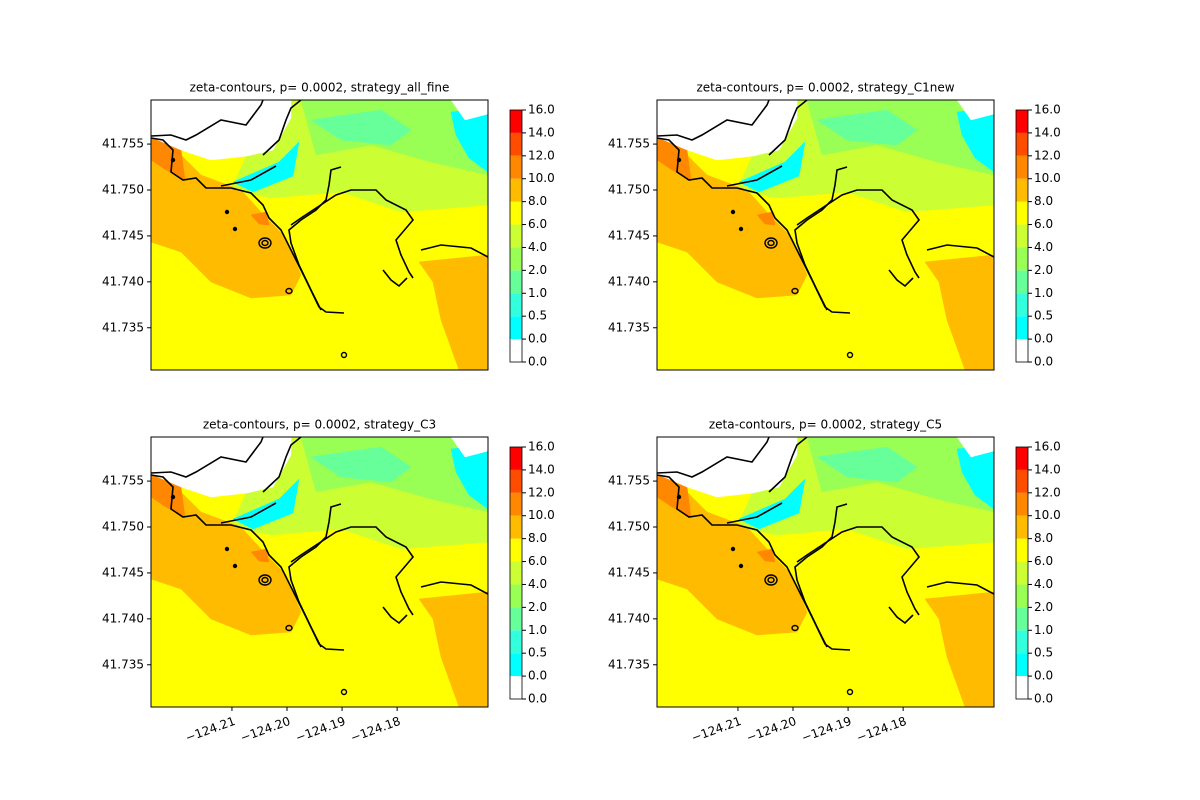  What do you see at coordinates (319, 425) in the screenshot?
I see `subplot-title: zeta-contours, p= 0.0002, strategy_C3` at bounding box center [319, 425].